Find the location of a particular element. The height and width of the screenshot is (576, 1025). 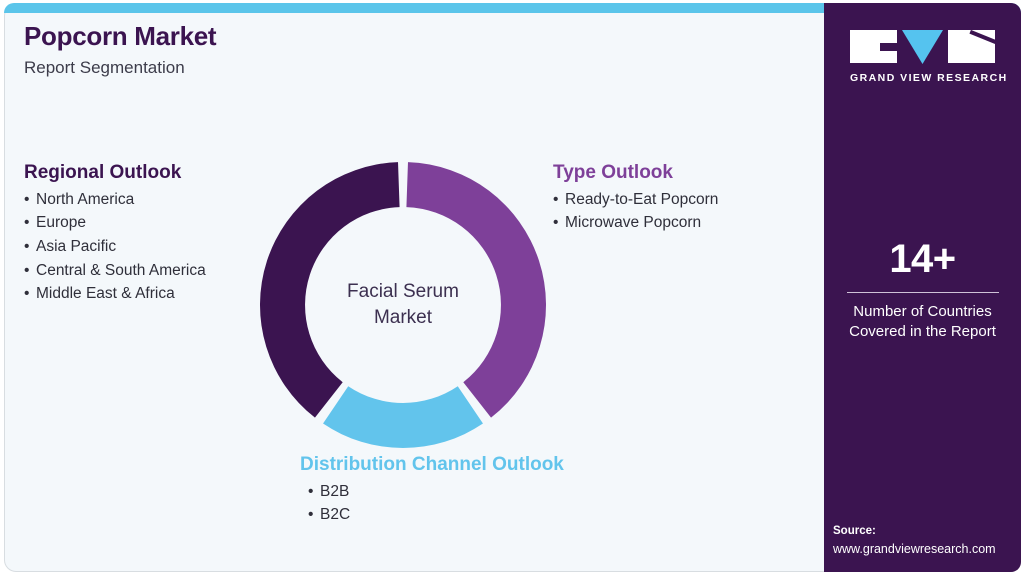

header: Popcorn Market Report Segmentation is located at coordinates (324, 49).